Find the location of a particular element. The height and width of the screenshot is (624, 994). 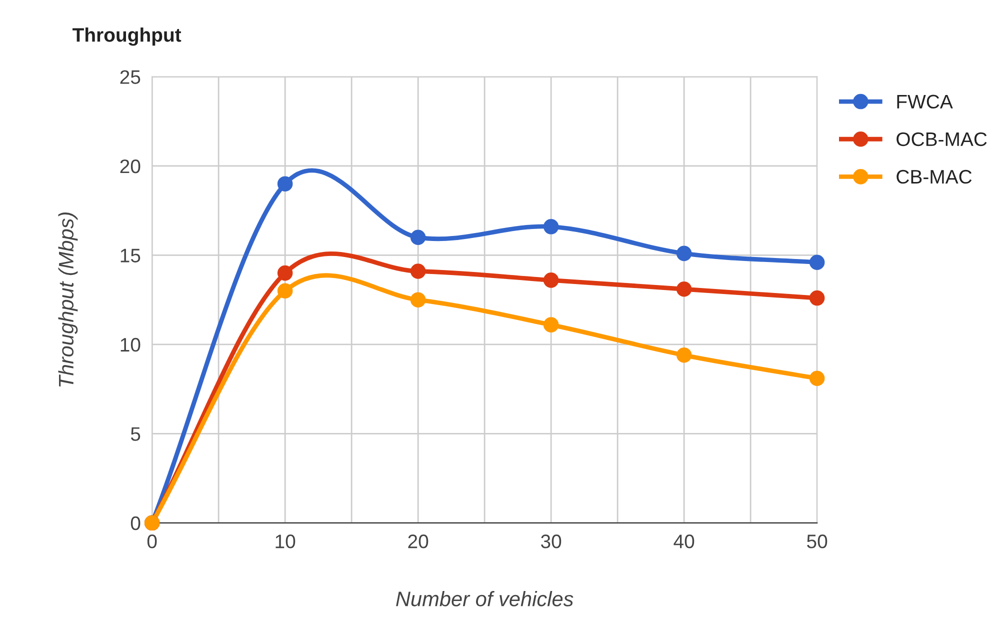

x-tick-label: 50 is located at coordinates (817, 541).